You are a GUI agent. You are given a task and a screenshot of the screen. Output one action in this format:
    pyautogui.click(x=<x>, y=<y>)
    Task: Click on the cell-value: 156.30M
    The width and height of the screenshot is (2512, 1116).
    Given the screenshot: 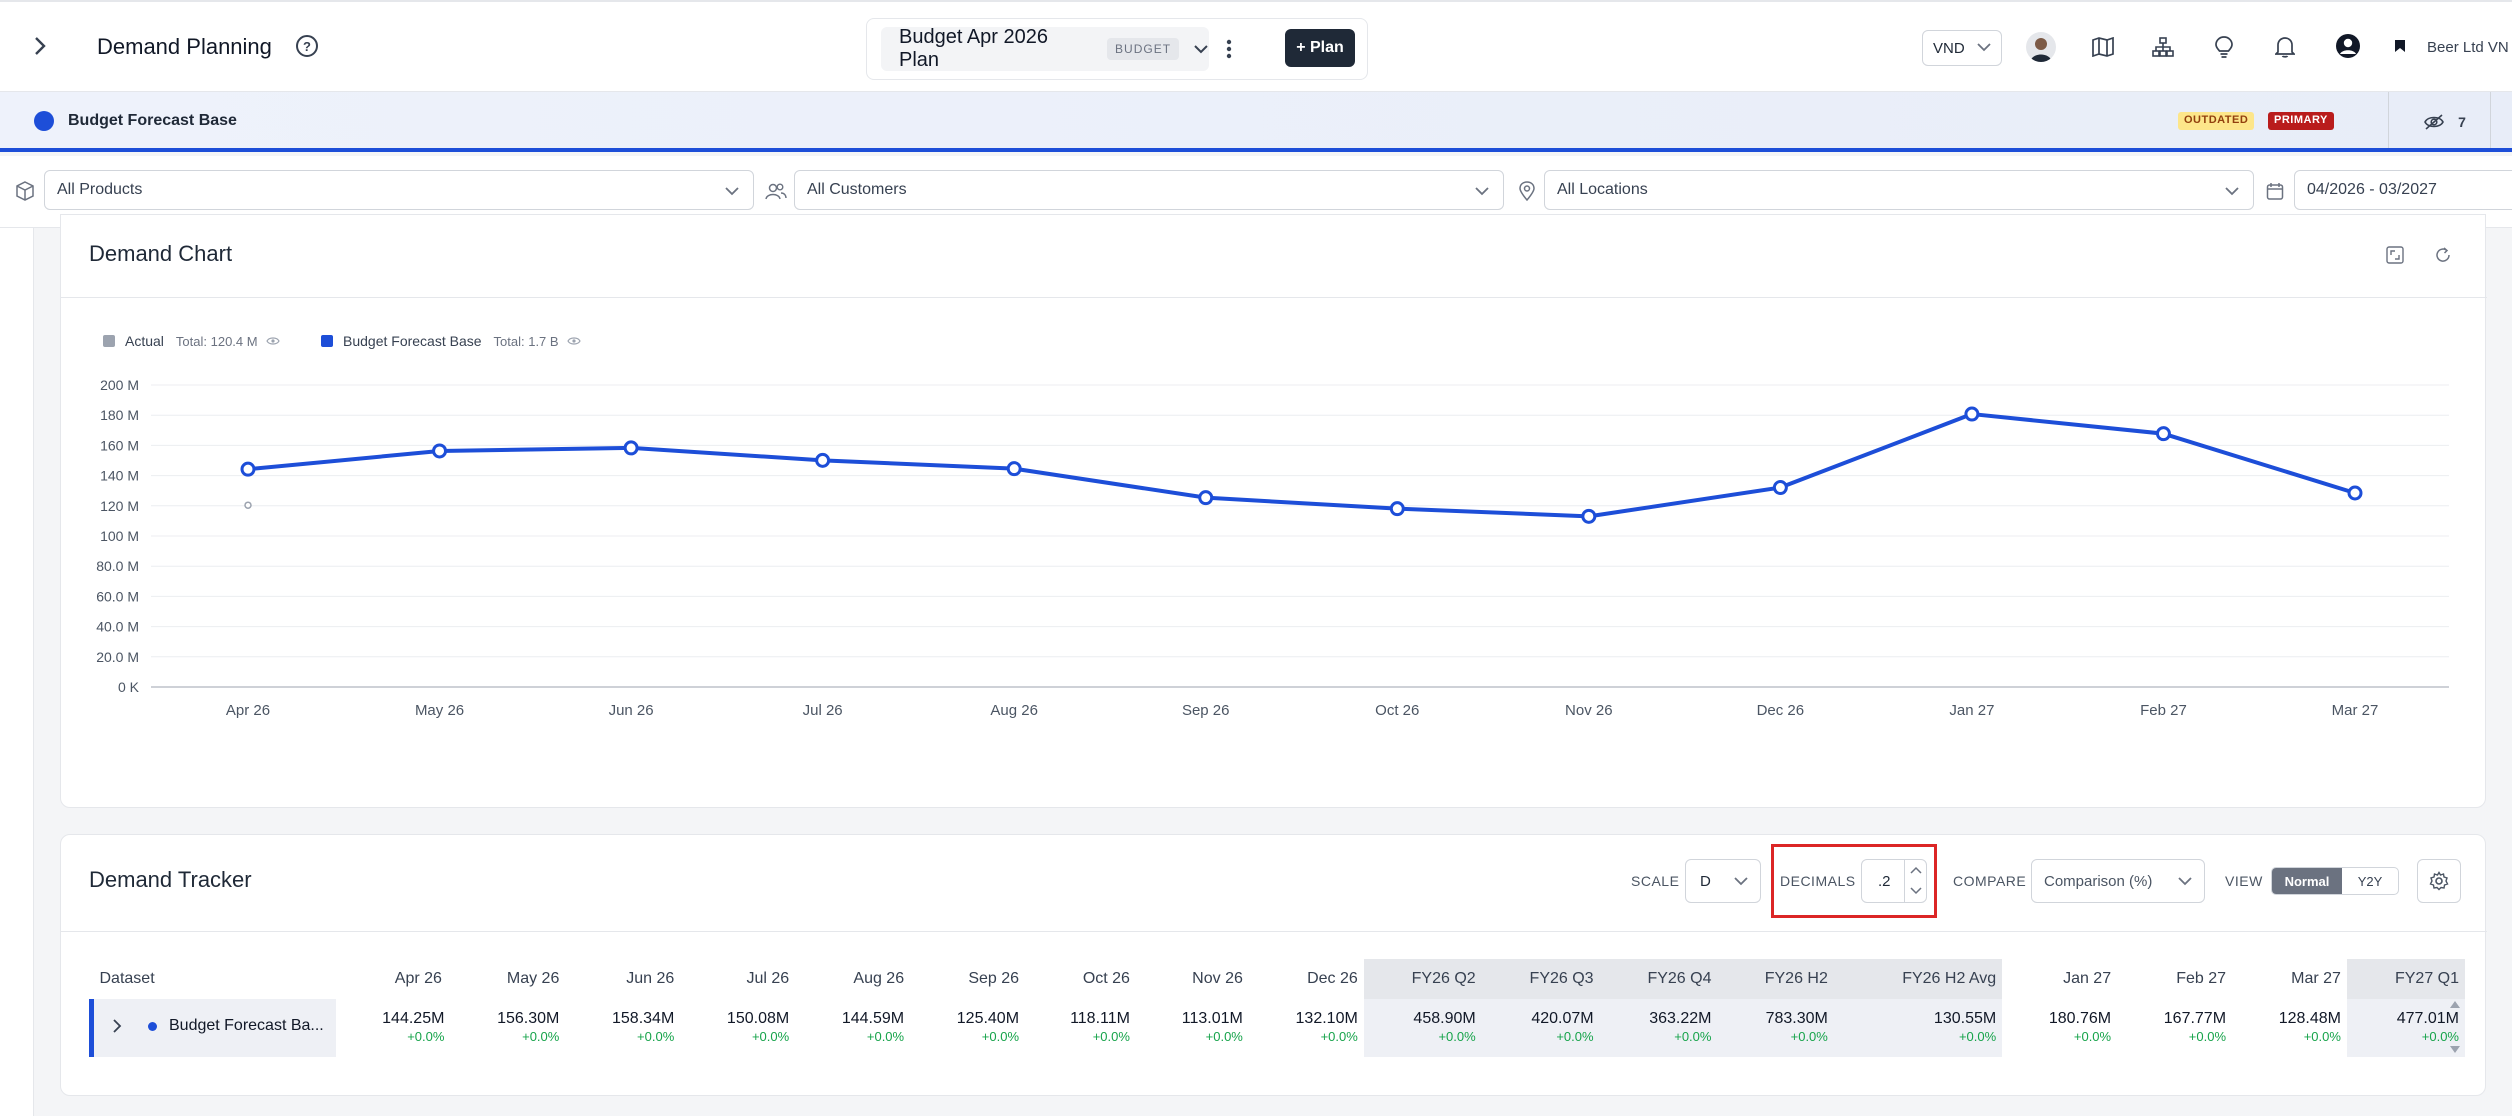 What is the action you would take?
    pyautogui.click(x=528, y=1018)
    